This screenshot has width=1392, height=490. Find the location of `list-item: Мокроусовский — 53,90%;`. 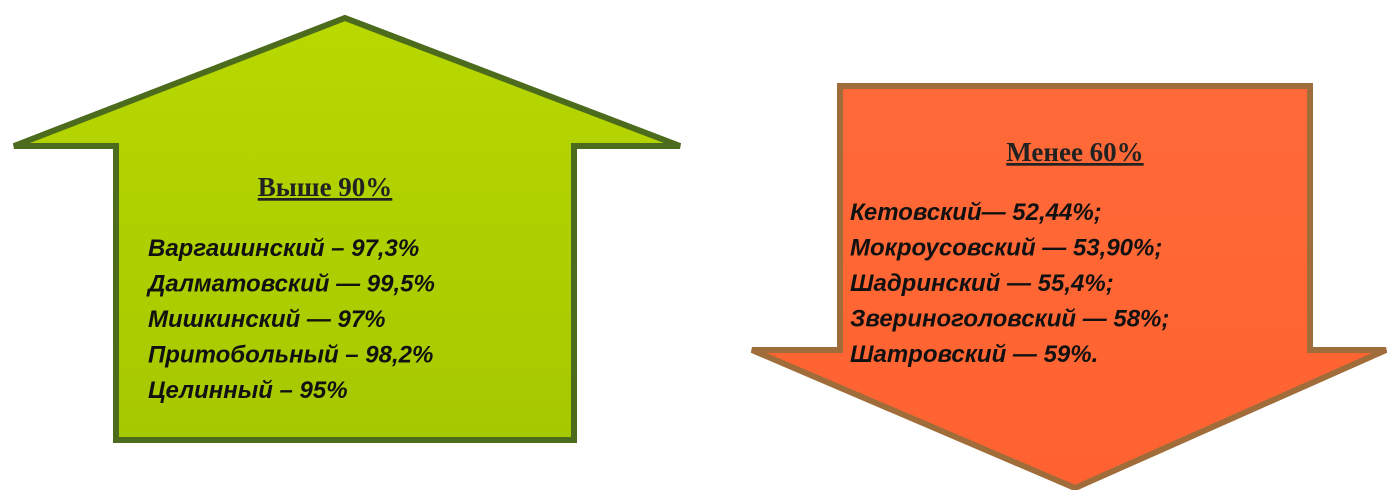

list-item: Мокроусовский — 53,90%; is located at coordinates (1006, 248).